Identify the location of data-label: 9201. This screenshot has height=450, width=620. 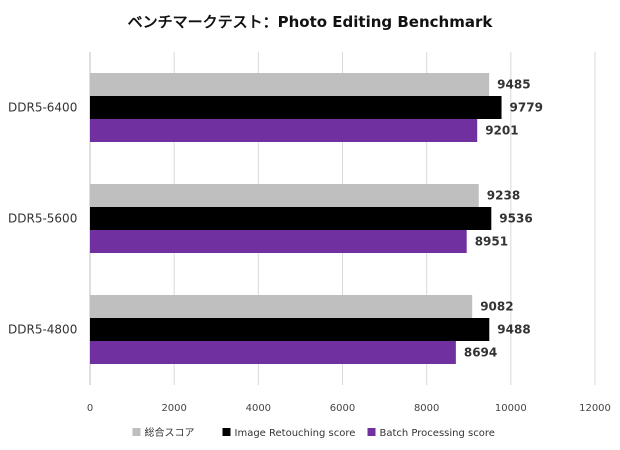
(501, 131).